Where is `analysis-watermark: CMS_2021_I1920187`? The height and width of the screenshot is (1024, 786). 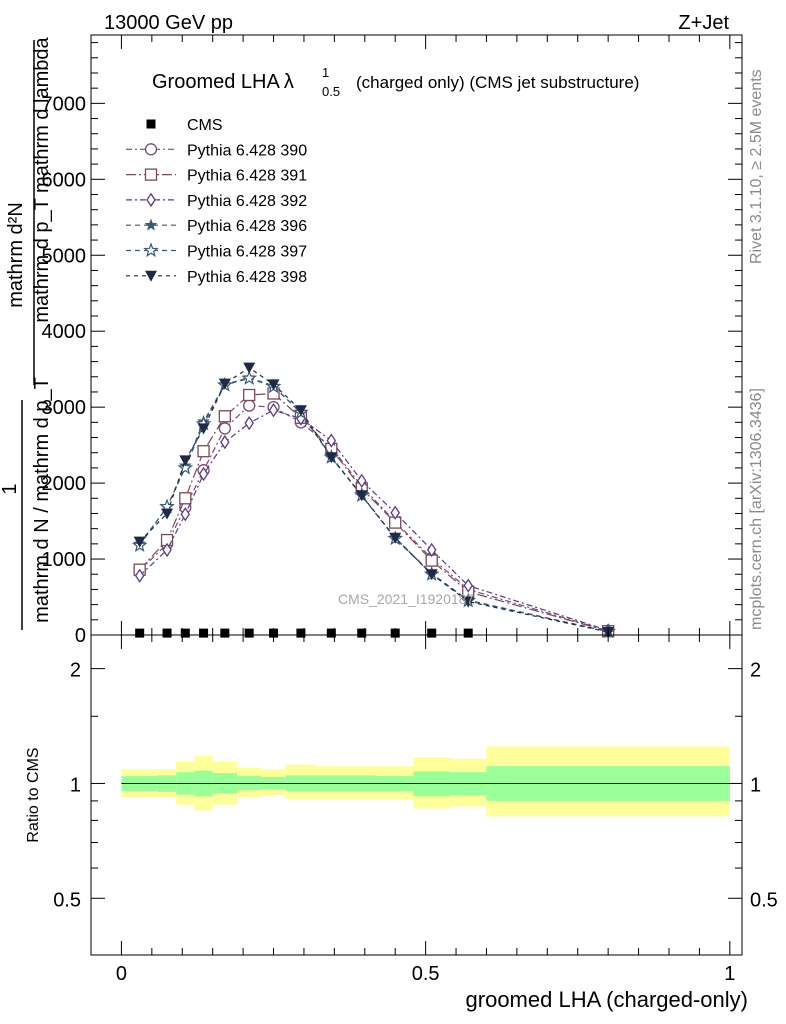 analysis-watermark: CMS_2021_I1920187 is located at coordinates (406, 599).